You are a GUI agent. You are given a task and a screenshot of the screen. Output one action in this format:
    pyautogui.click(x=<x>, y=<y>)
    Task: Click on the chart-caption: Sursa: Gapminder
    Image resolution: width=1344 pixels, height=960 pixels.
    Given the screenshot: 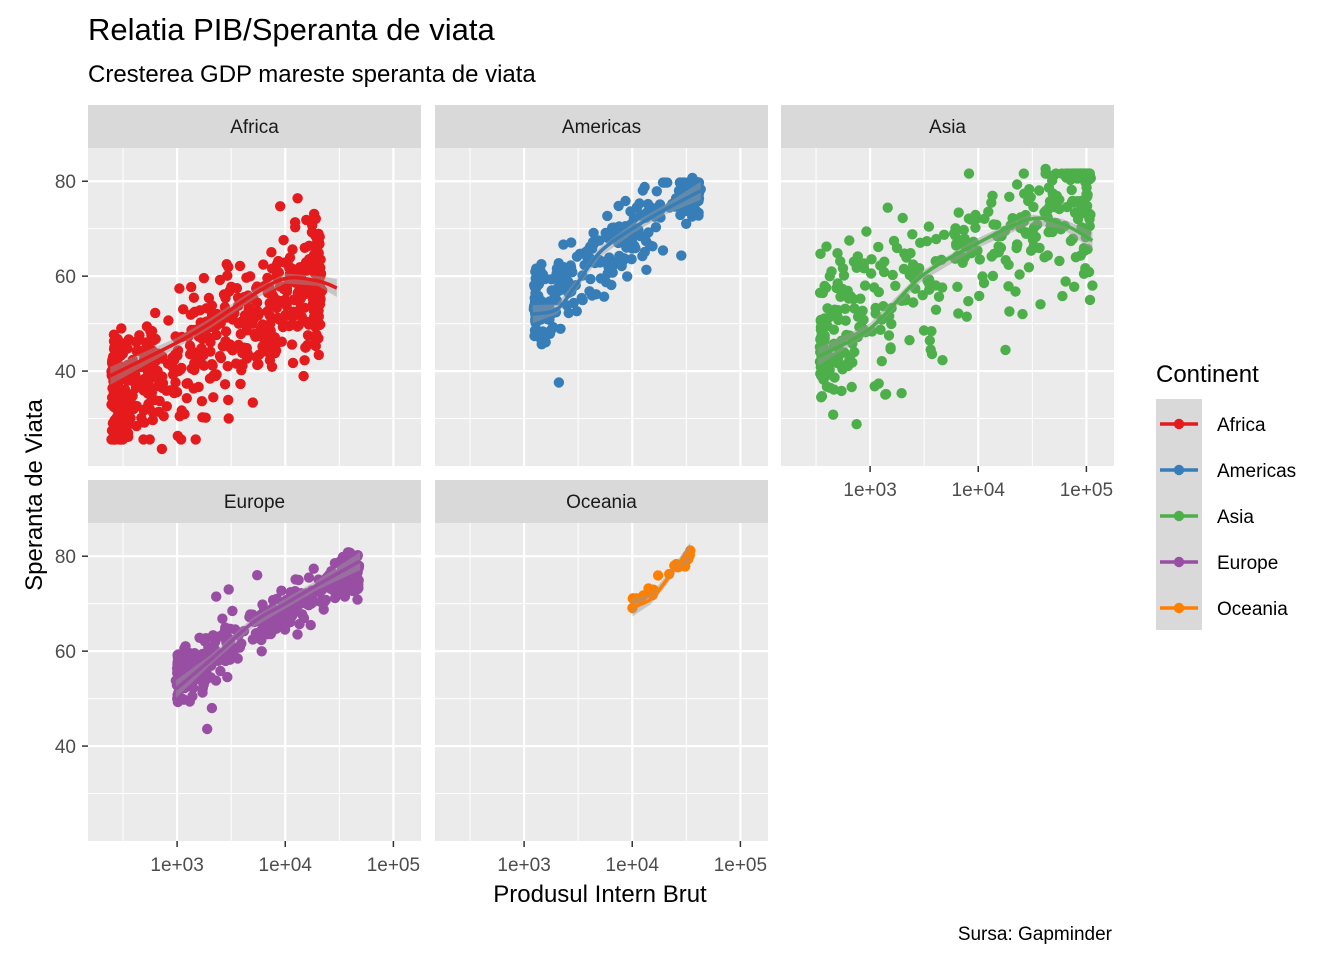 What is the action you would take?
    pyautogui.click(x=1035, y=934)
    